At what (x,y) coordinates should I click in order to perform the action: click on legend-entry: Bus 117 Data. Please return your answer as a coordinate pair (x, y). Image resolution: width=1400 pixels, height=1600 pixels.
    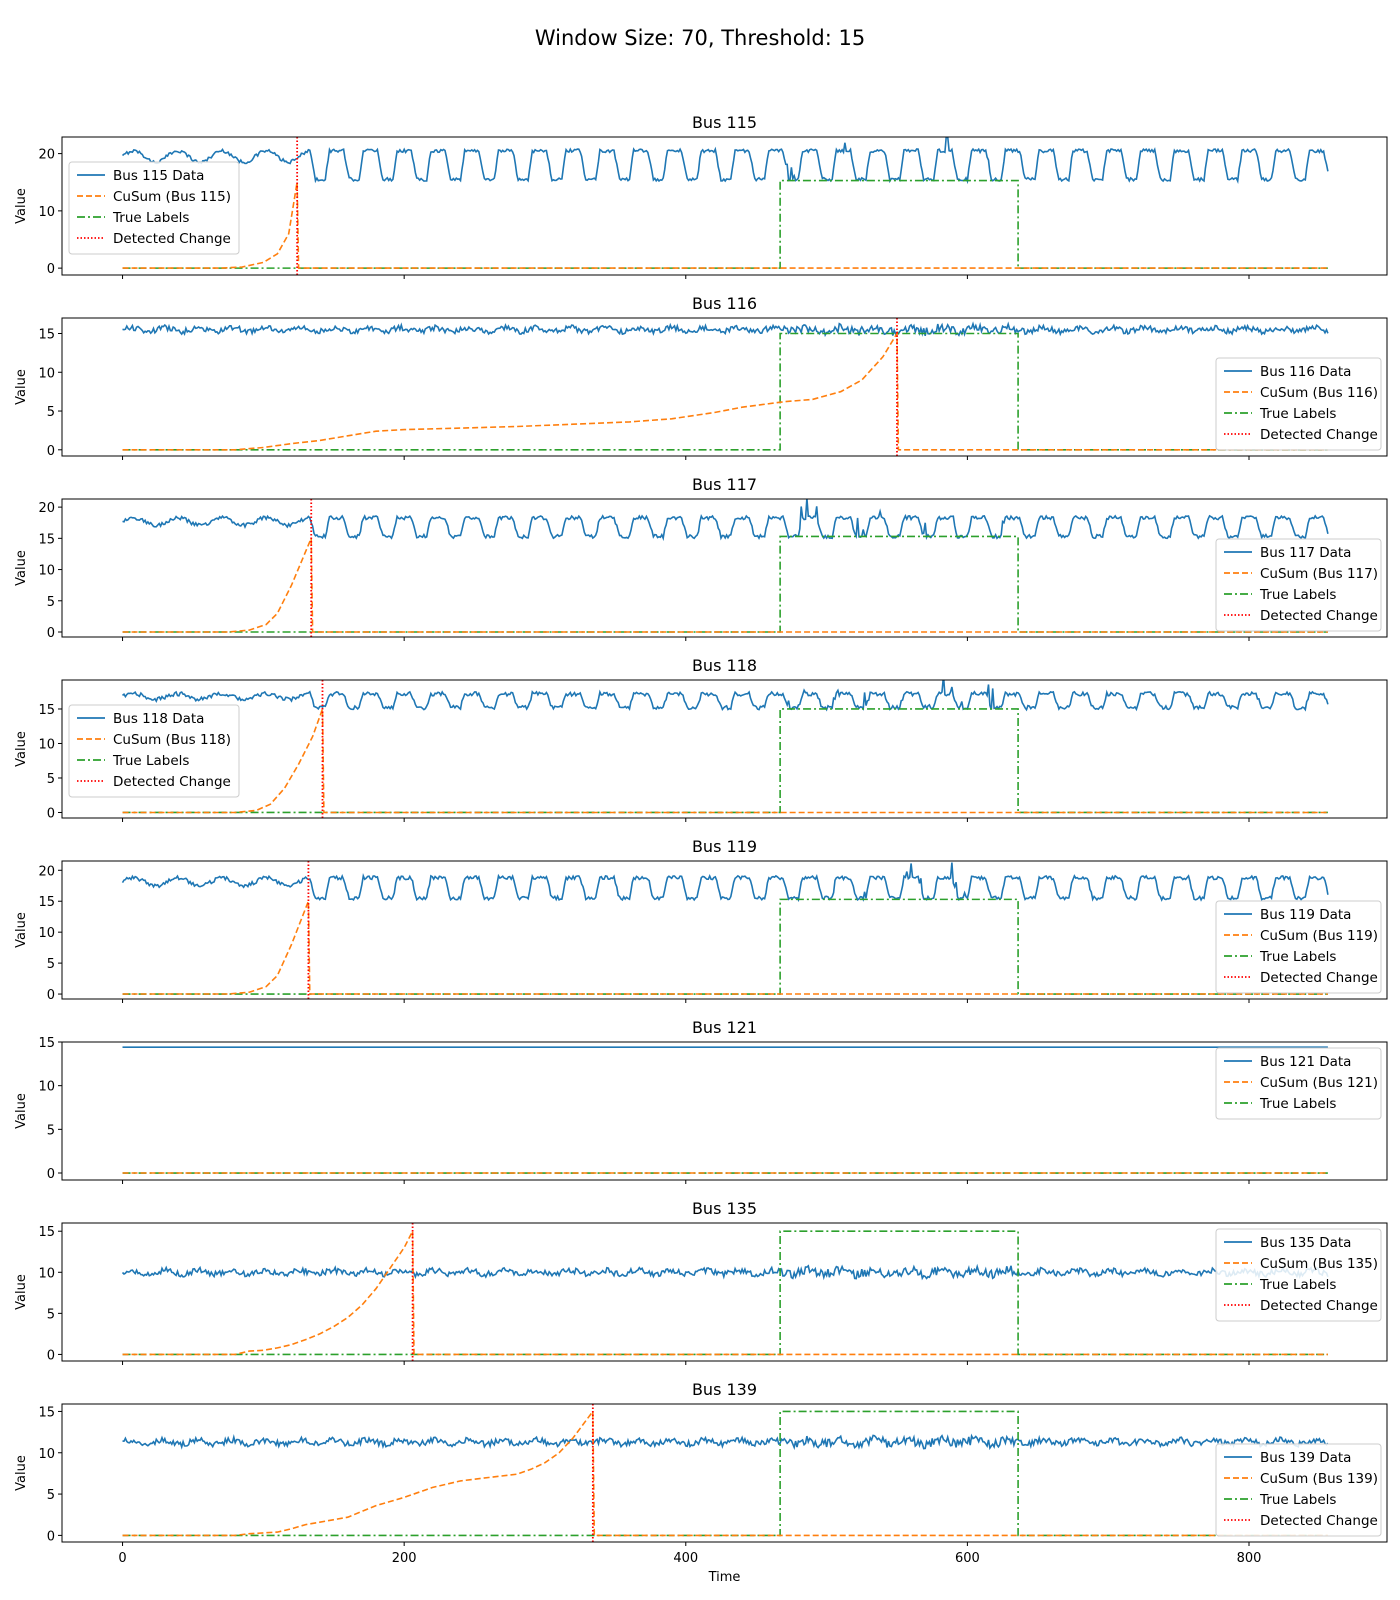
    Looking at the image, I should click on (1305, 553).